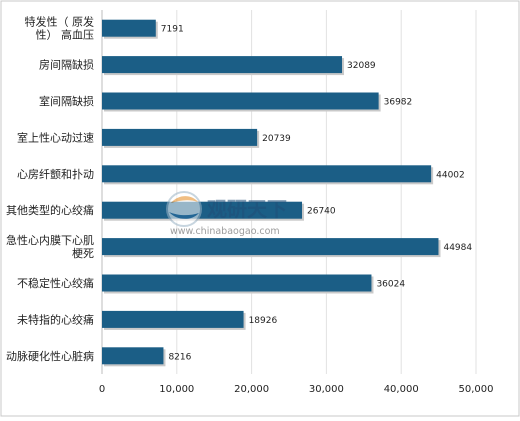 The width and height of the screenshot is (520, 421). What do you see at coordinates (176, 389) in the screenshot?
I see `x-tick-label: 10,000` at bounding box center [176, 389].